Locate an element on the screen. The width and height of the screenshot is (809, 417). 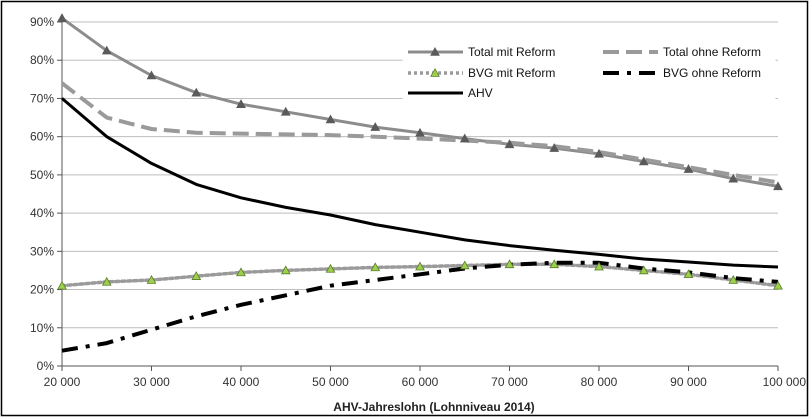
legend-label-1: Total ohne Reform is located at coordinates (712, 52).